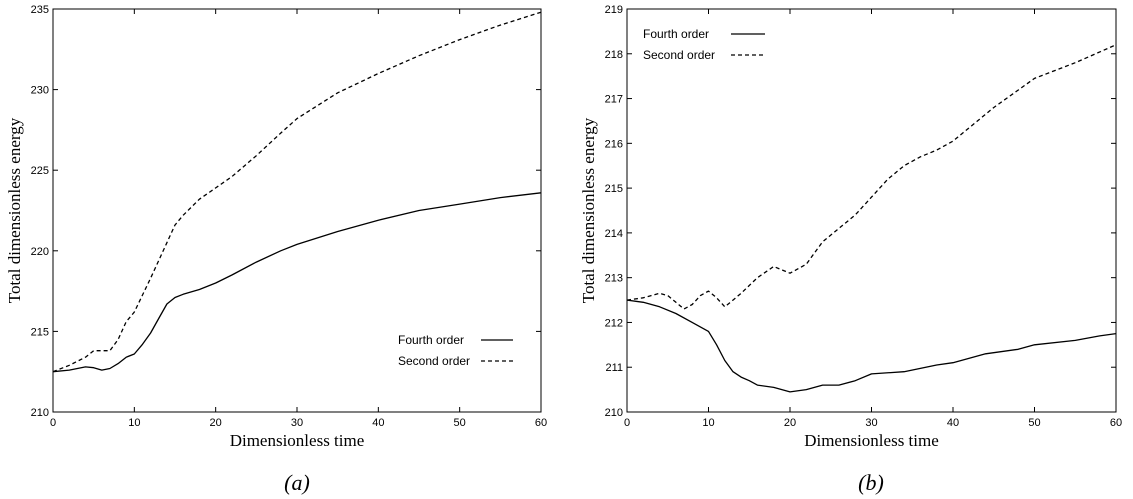 The width and height of the screenshot is (1133, 499). Describe the element at coordinates (614, 10) in the screenshot. I see `y-tick-label: 219` at that location.